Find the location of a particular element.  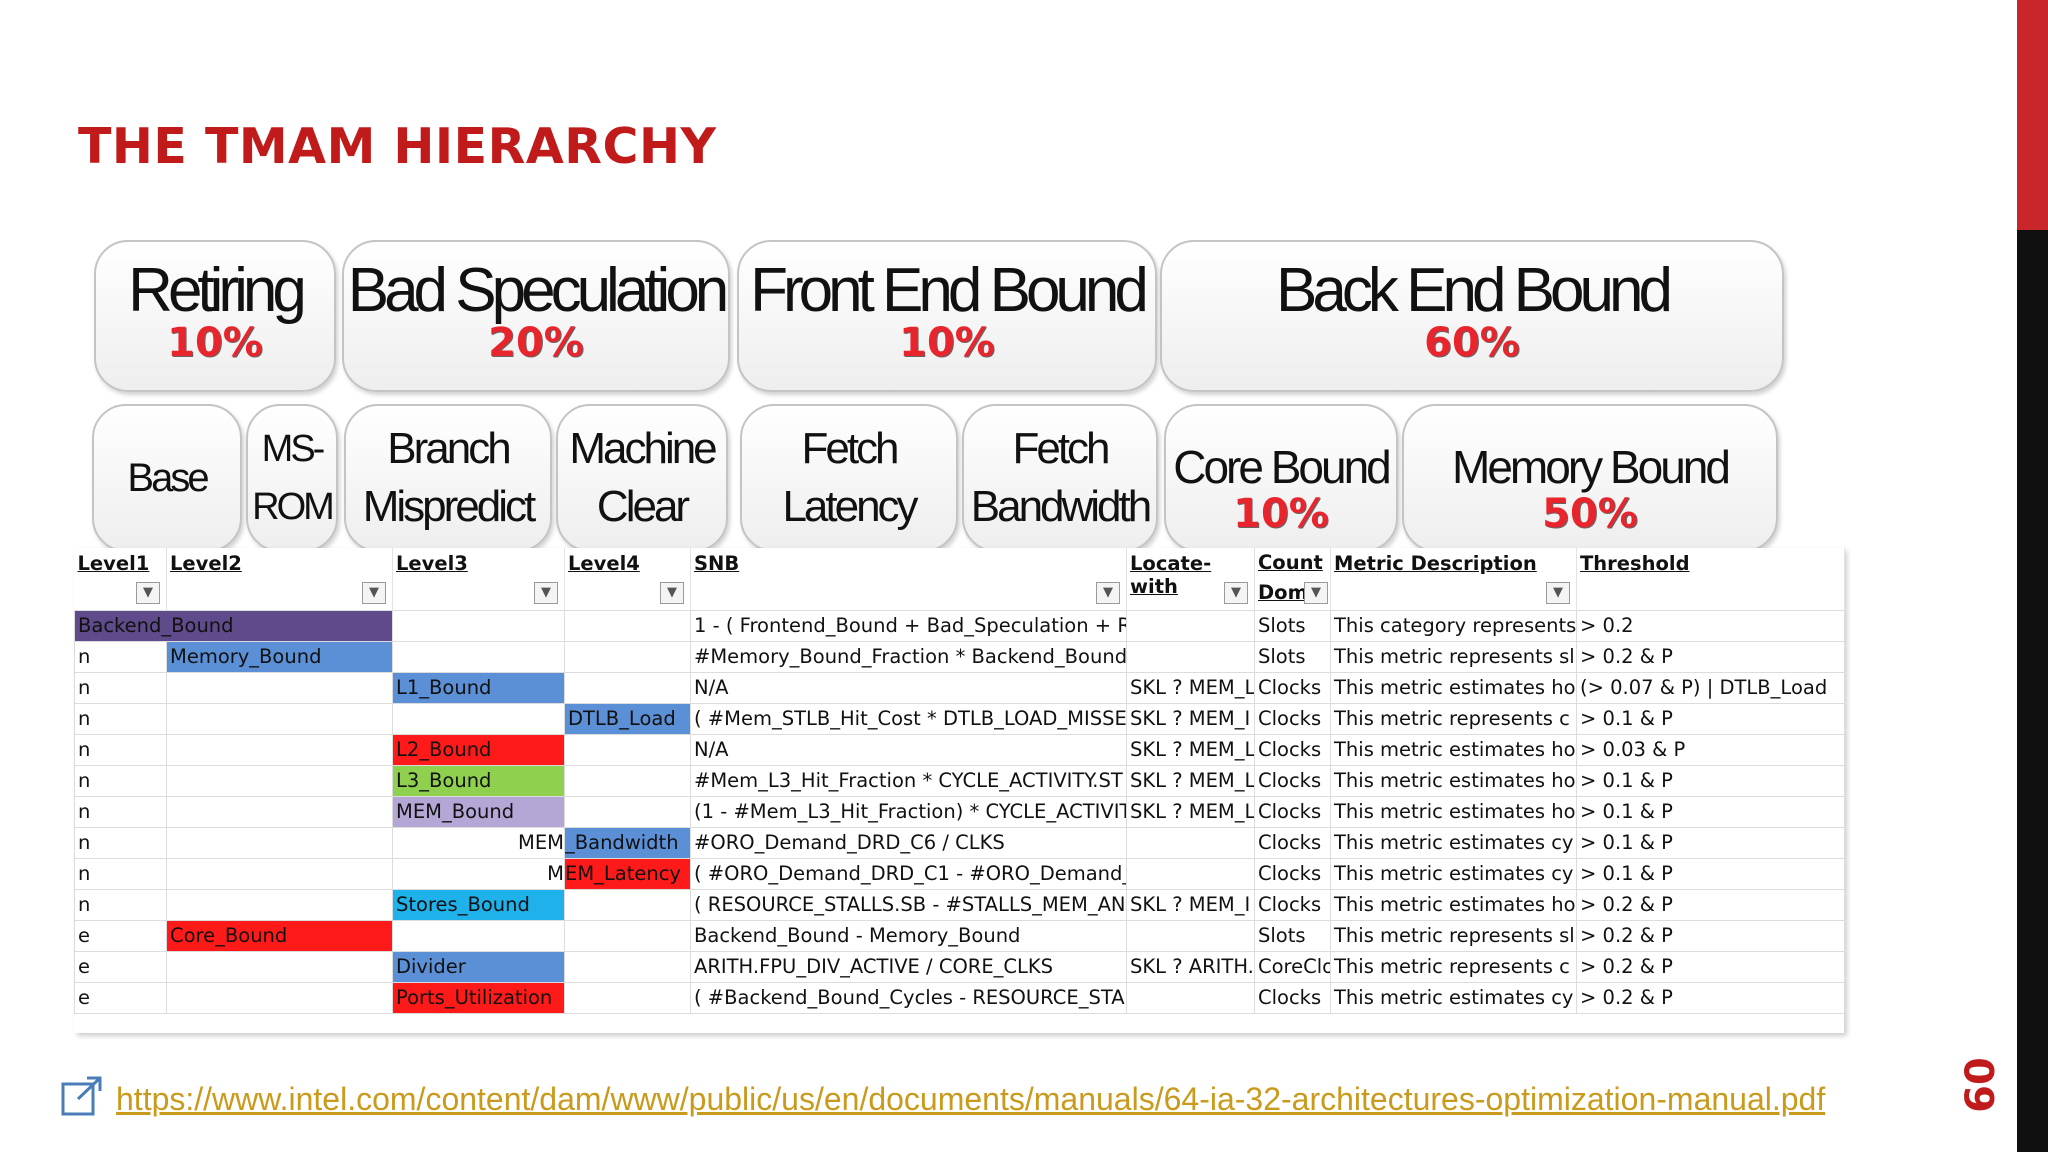

table-cell: Divider is located at coordinates (478, 966).